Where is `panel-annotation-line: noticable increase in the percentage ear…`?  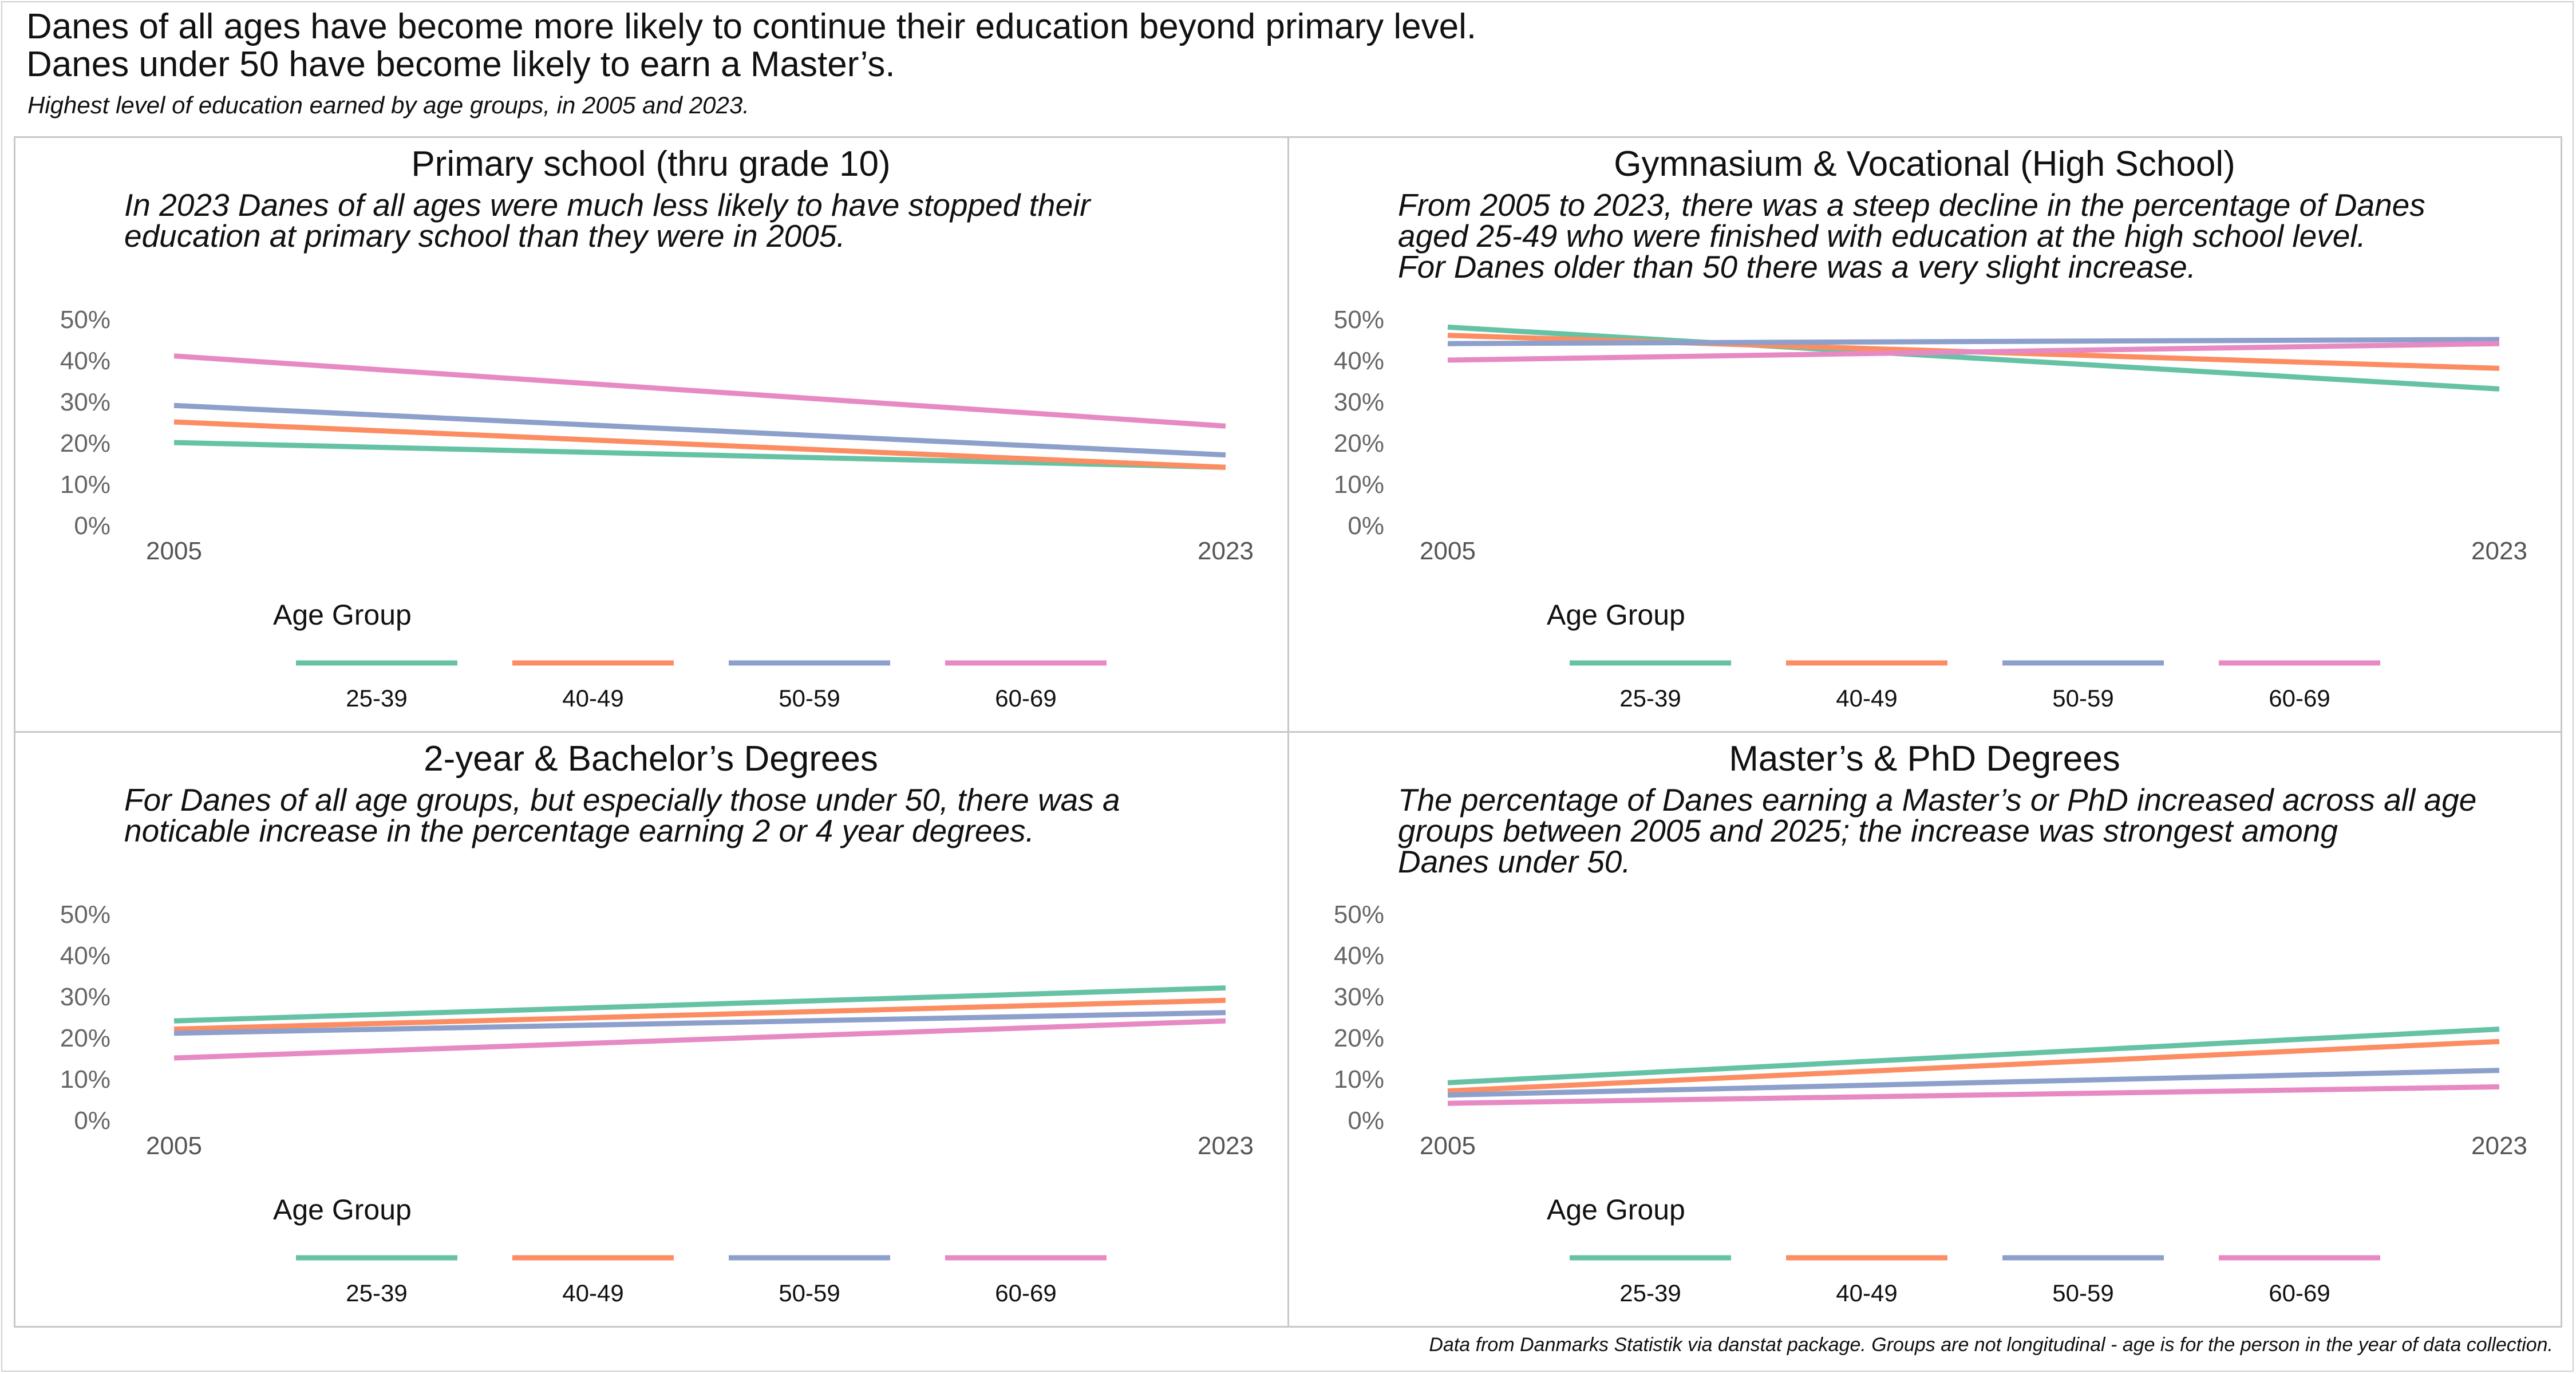 panel-annotation-line: noticable increase in the percentage ear… is located at coordinates (579, 831).